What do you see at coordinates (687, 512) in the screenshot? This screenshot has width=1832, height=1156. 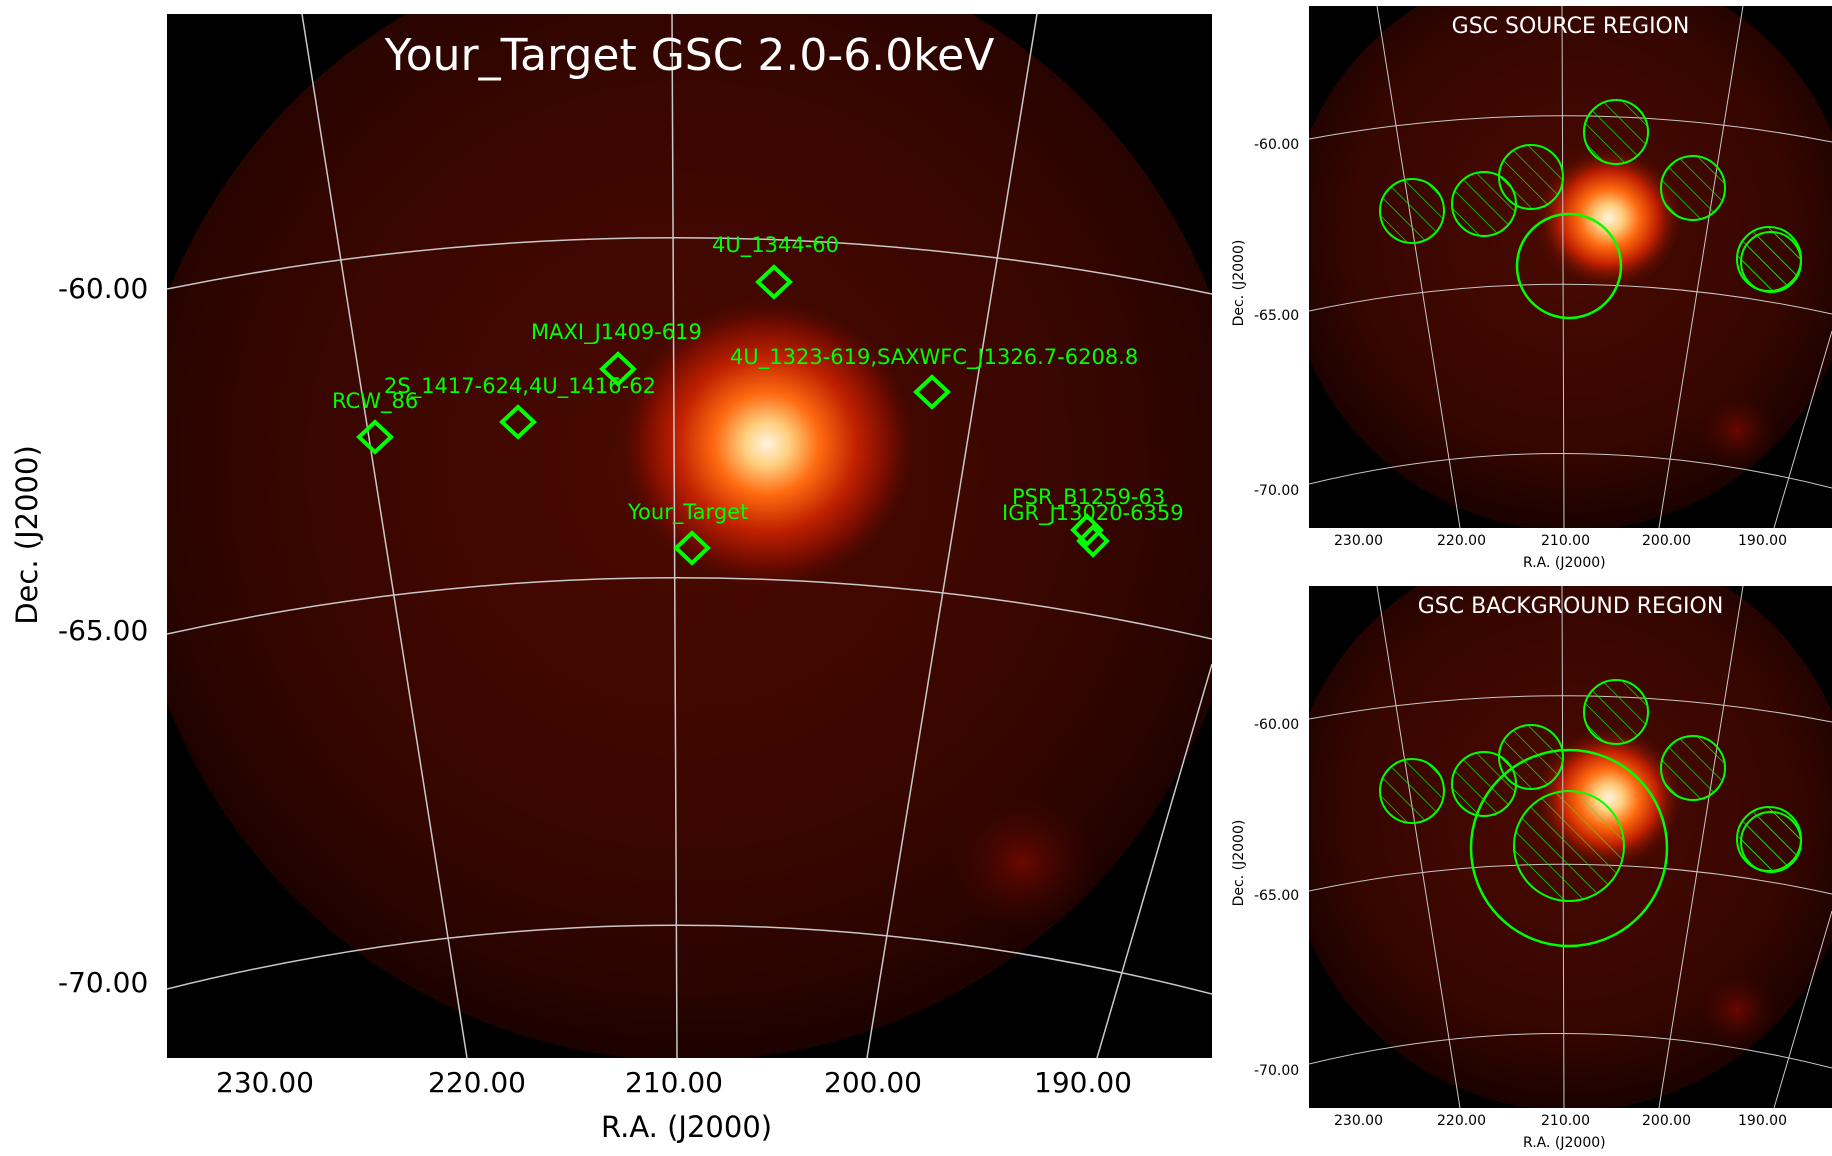 I see `label-your-target: Your_Target` at bounding box center [687, 512].